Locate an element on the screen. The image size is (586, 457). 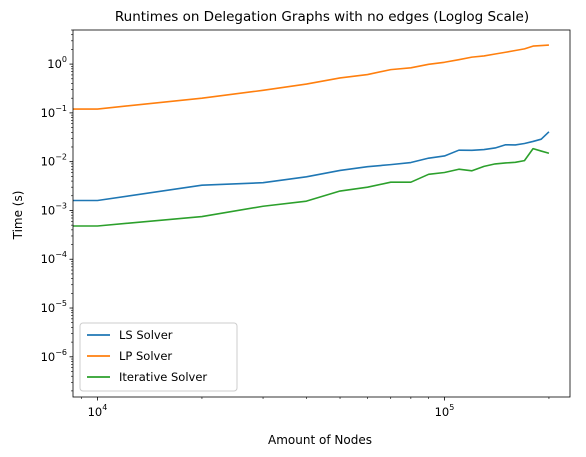
y-tick-label: 10⁰ is located at coordinates (57, 63).